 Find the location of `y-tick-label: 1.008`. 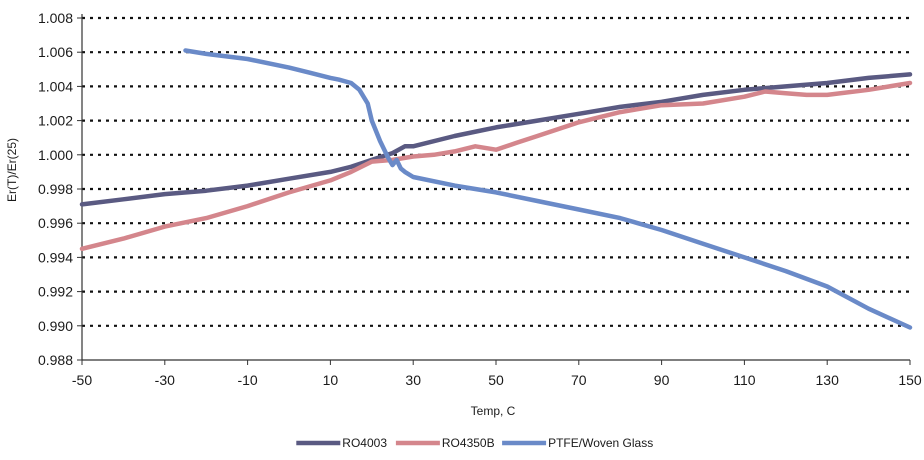

y-tick-label: 1.008 is located at coordinates (55, 18).